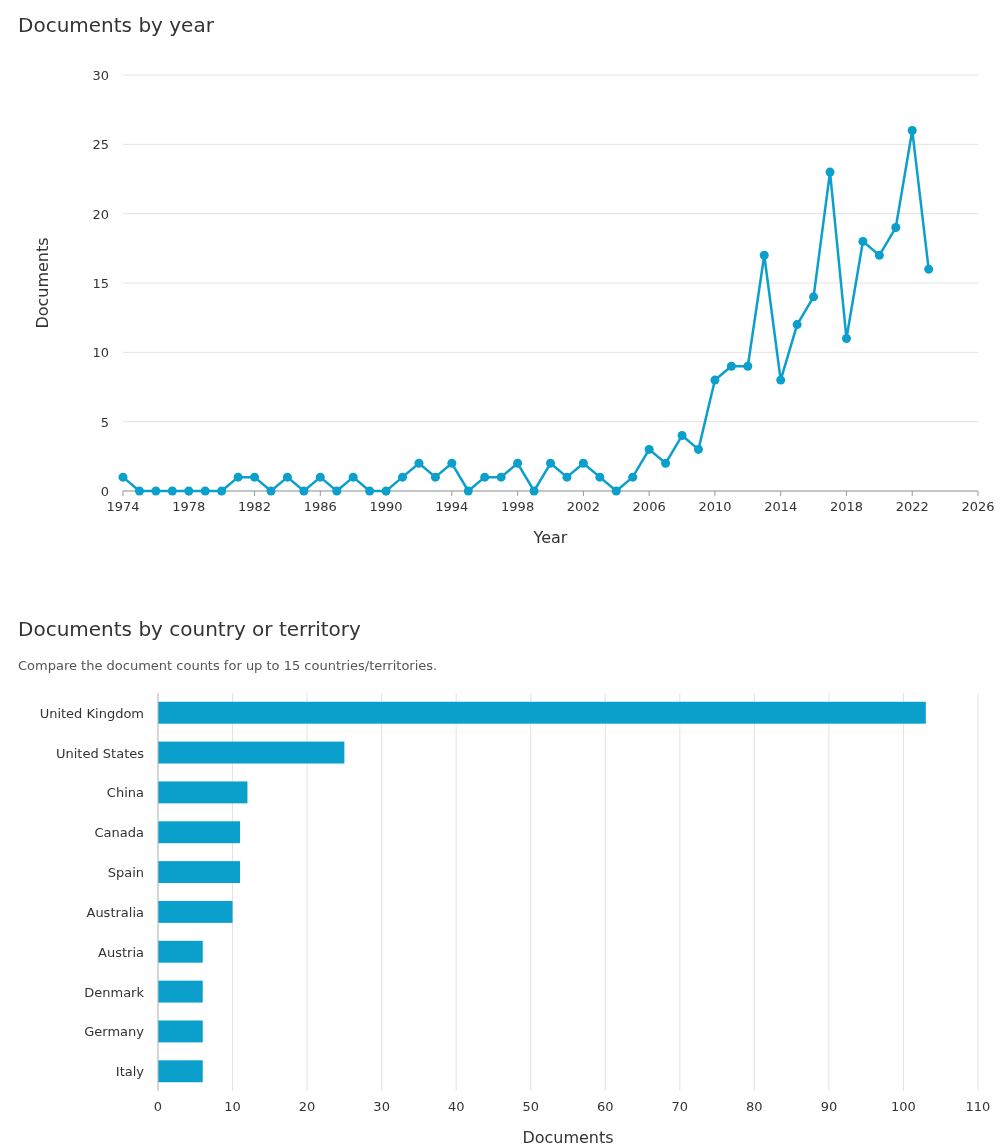 This screenshot has height=1148, width=1005. What do you see at coordinates (190, 629) in the screenshot?
I see `chart-title: Documents by country or territory` at bounding box center [190, 629].